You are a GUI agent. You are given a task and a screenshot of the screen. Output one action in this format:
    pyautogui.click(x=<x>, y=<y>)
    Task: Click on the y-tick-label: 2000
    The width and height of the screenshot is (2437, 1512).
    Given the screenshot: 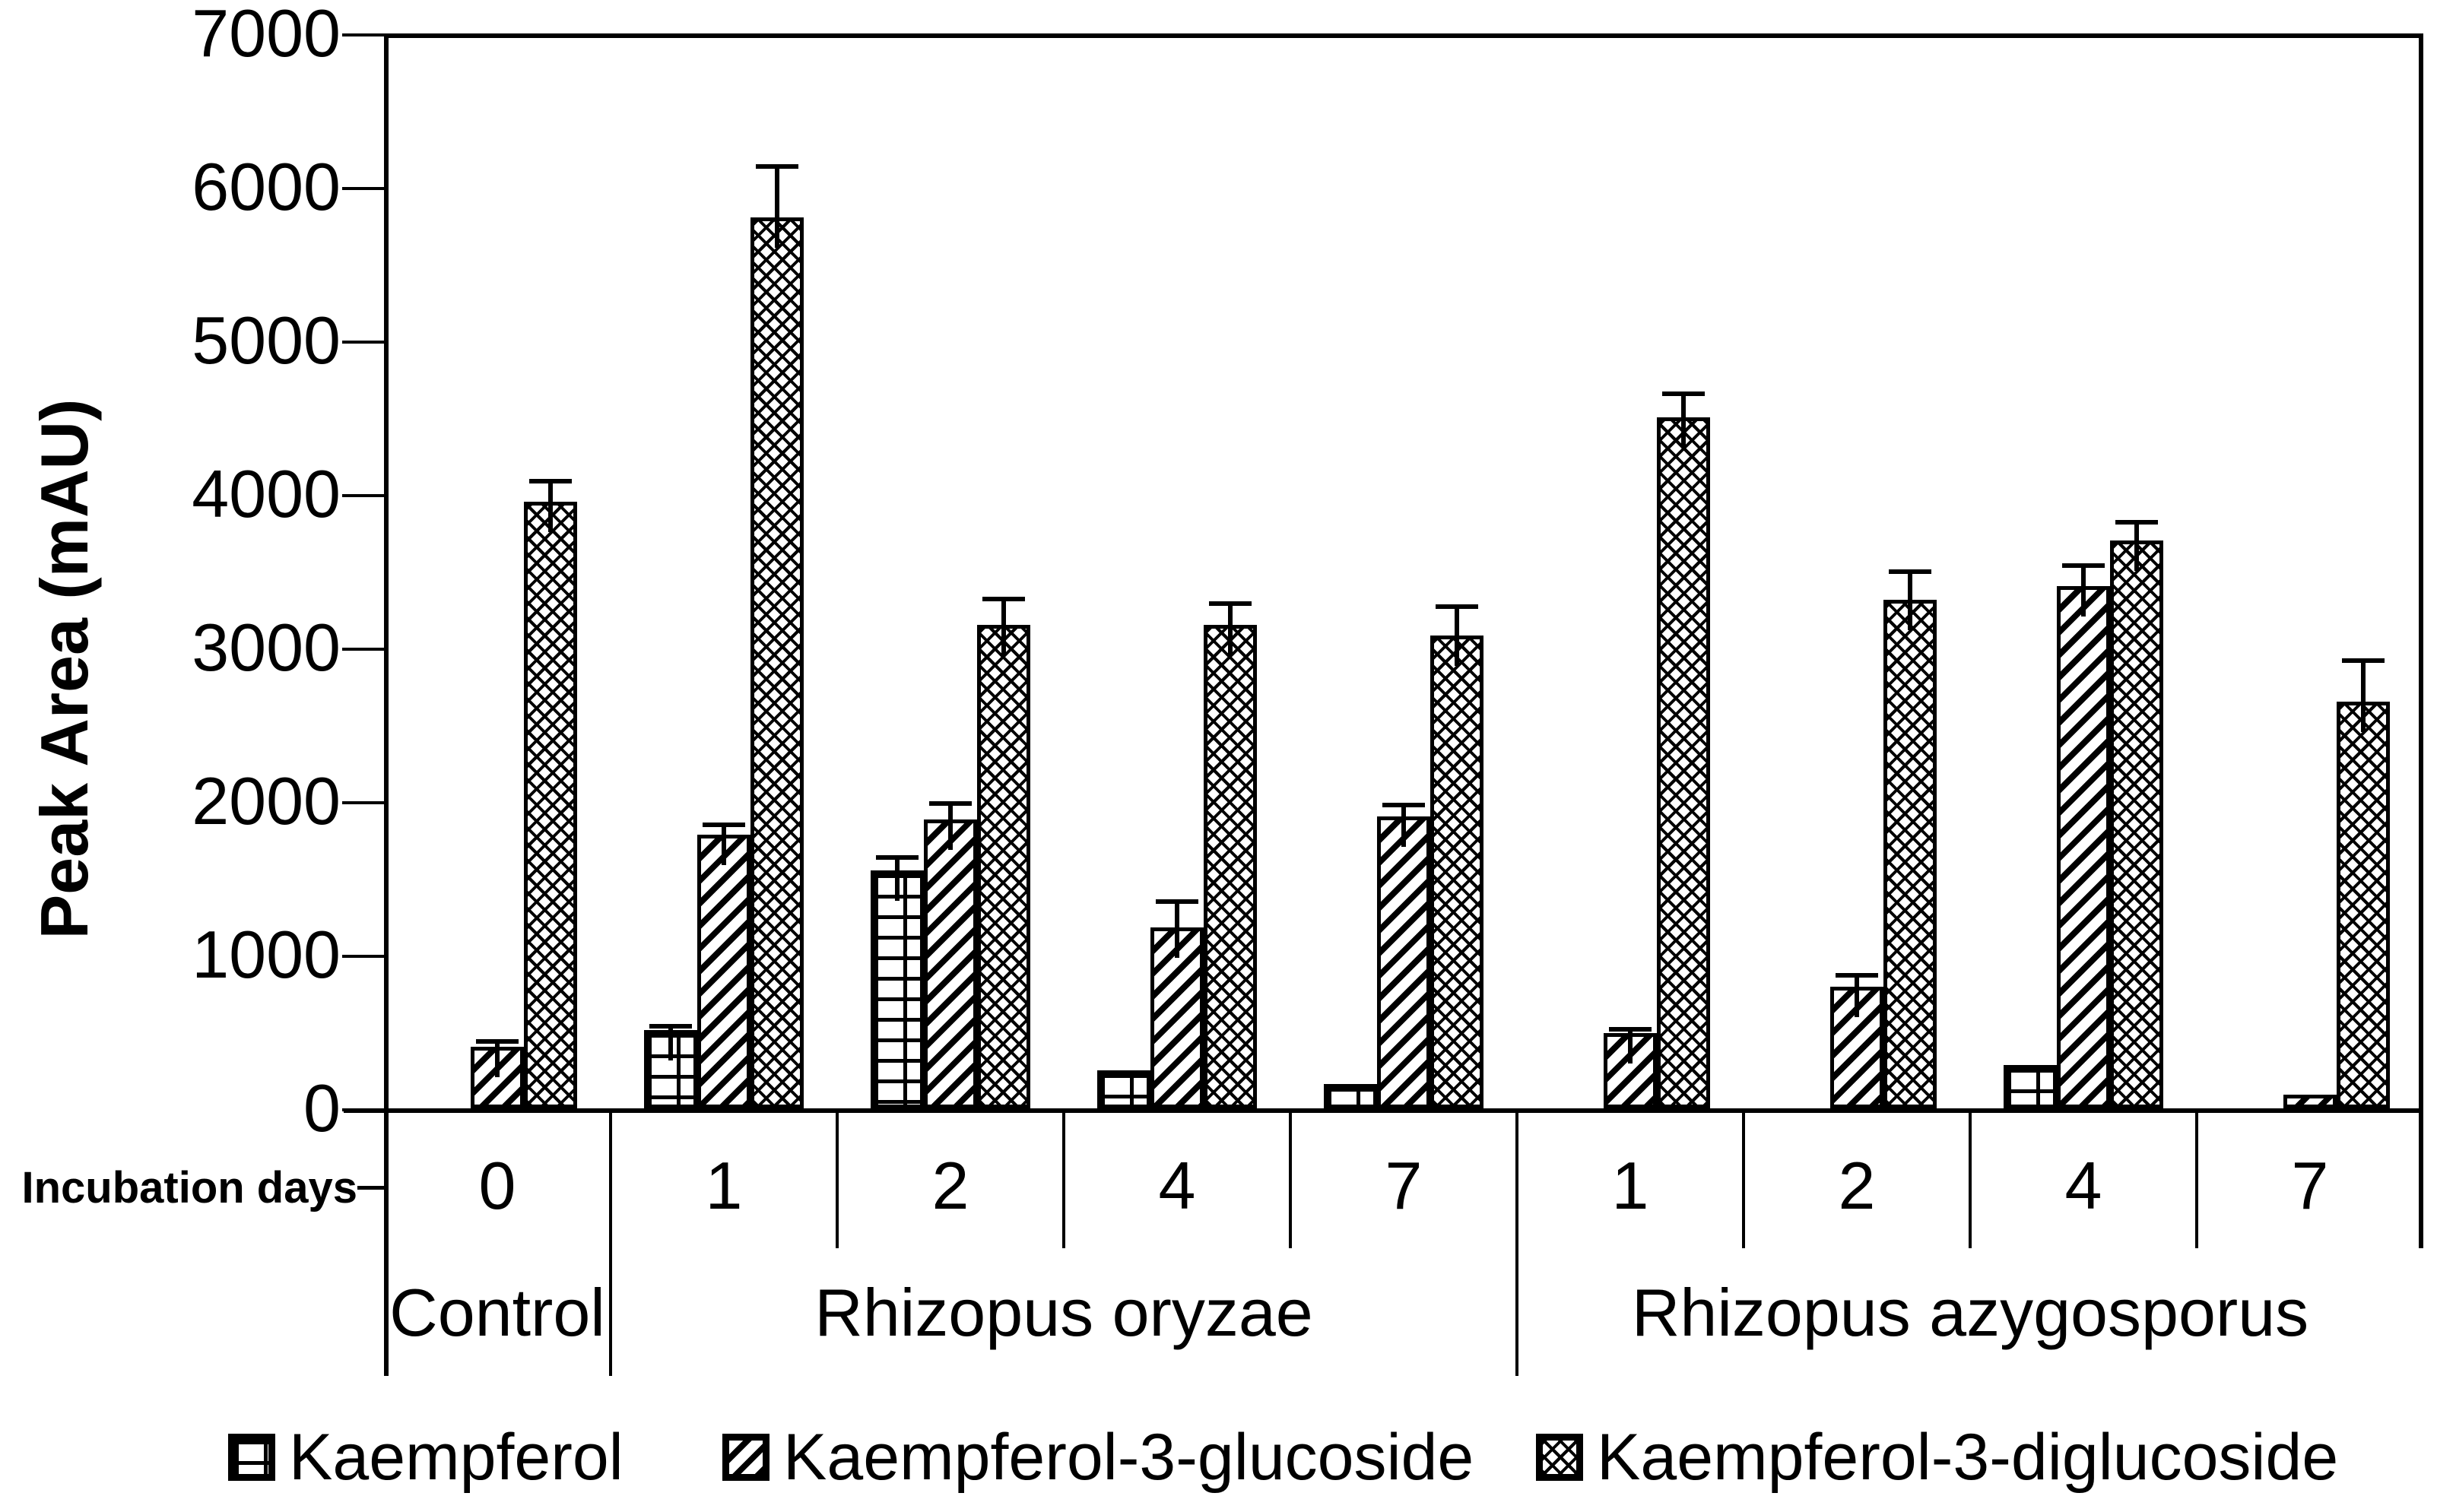 What is the action you would take?
    pyautogui.click(x=266, y=800)
    